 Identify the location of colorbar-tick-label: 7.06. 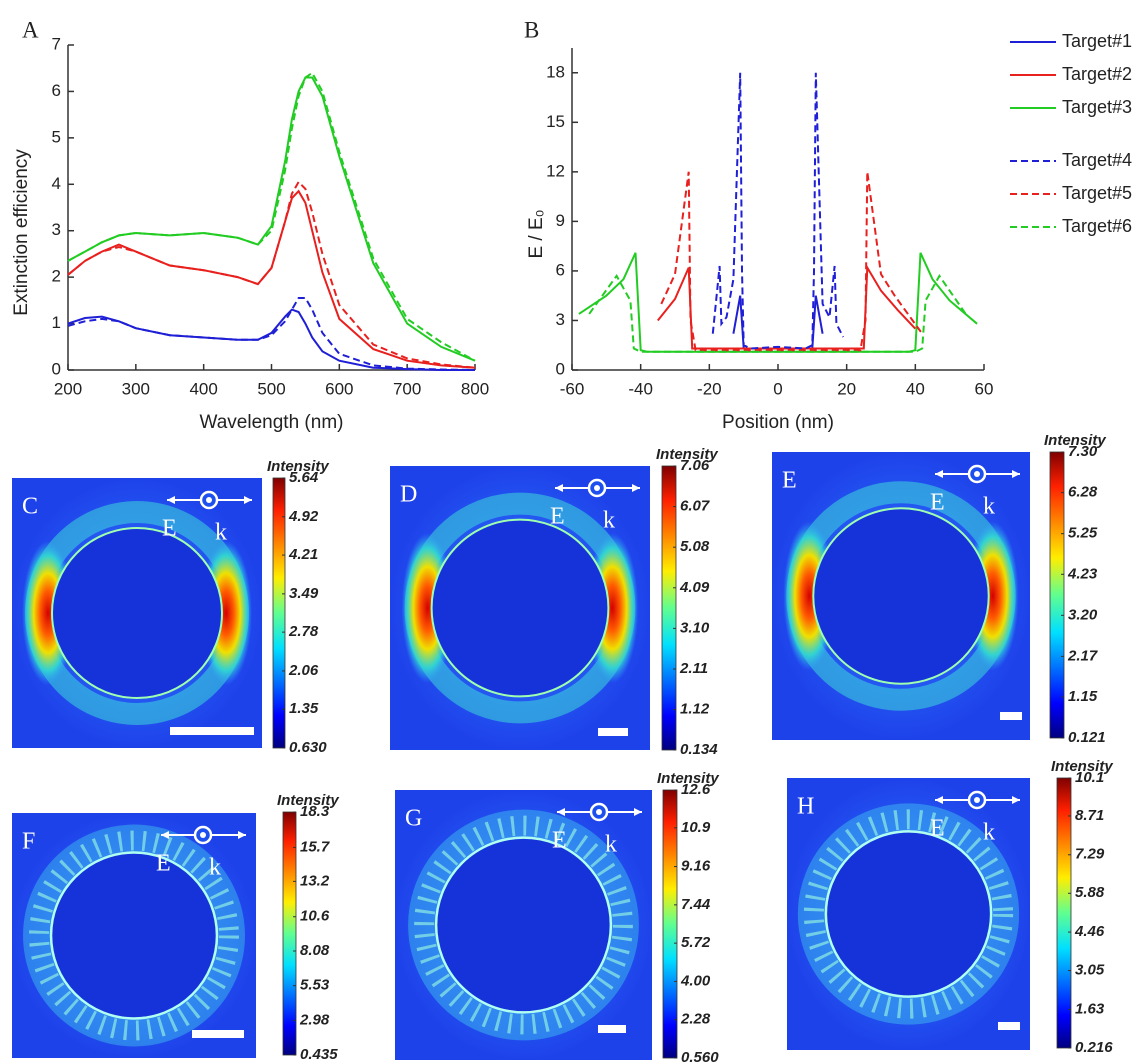
(695, 465).